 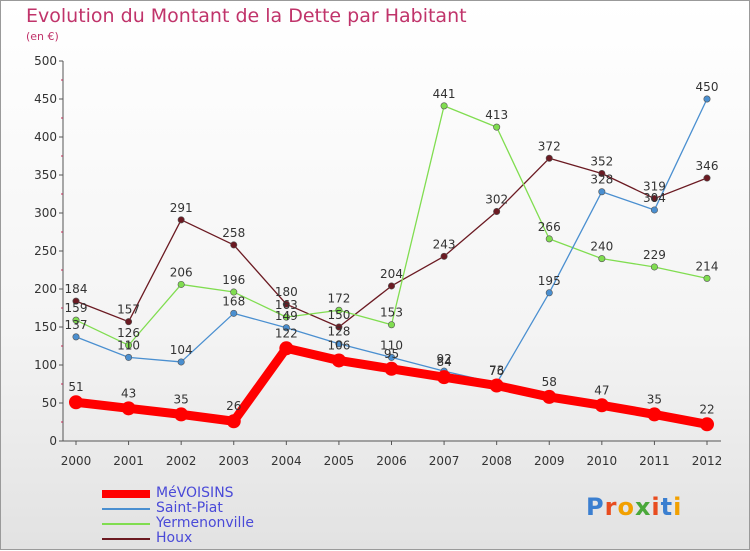 I want to click on x-tick-label: 2010, so click(x=602, y=461).